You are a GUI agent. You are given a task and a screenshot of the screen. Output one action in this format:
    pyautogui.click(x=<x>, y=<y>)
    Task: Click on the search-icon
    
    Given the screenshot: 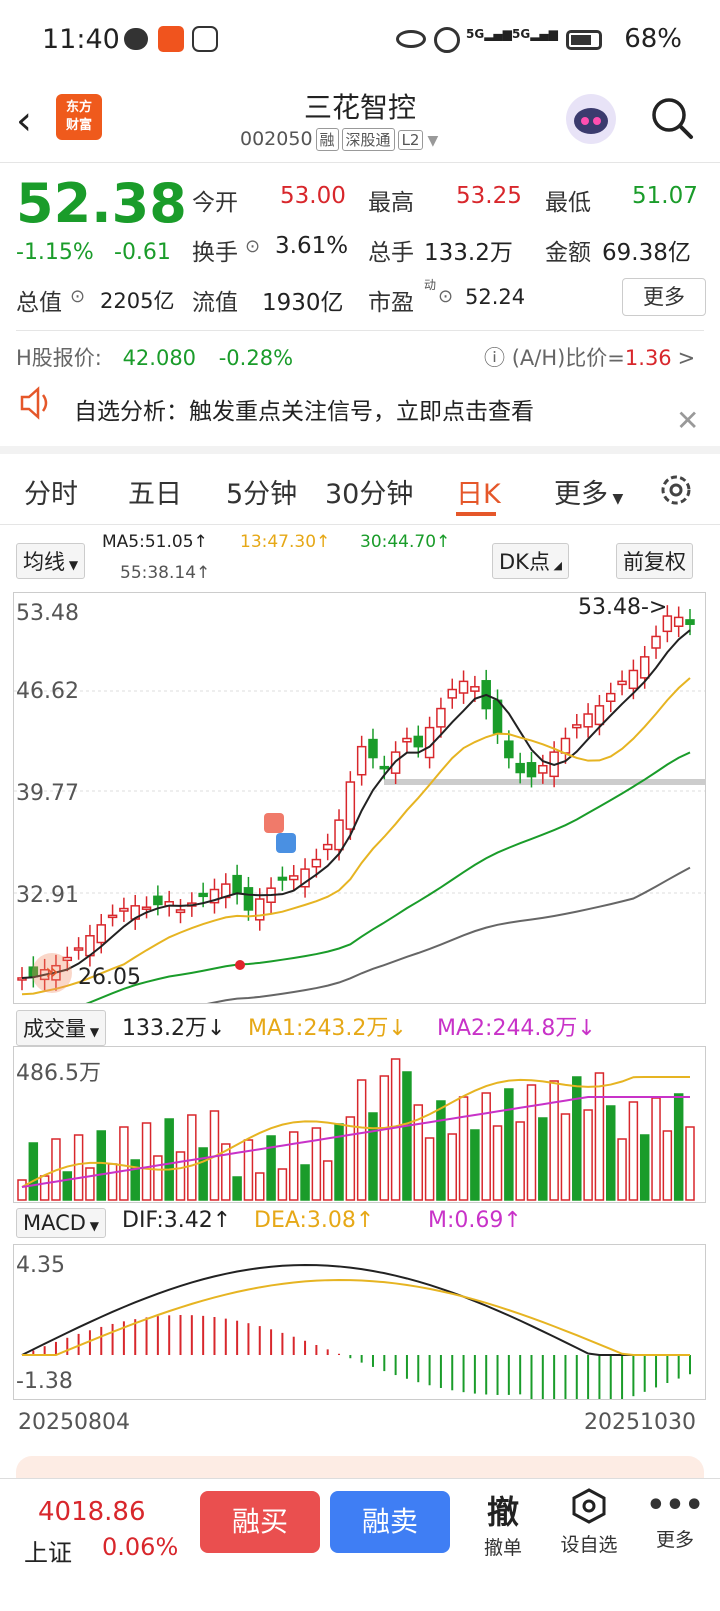 What is the action you would take?
    pyautogui.click(x=672, y=118)
    